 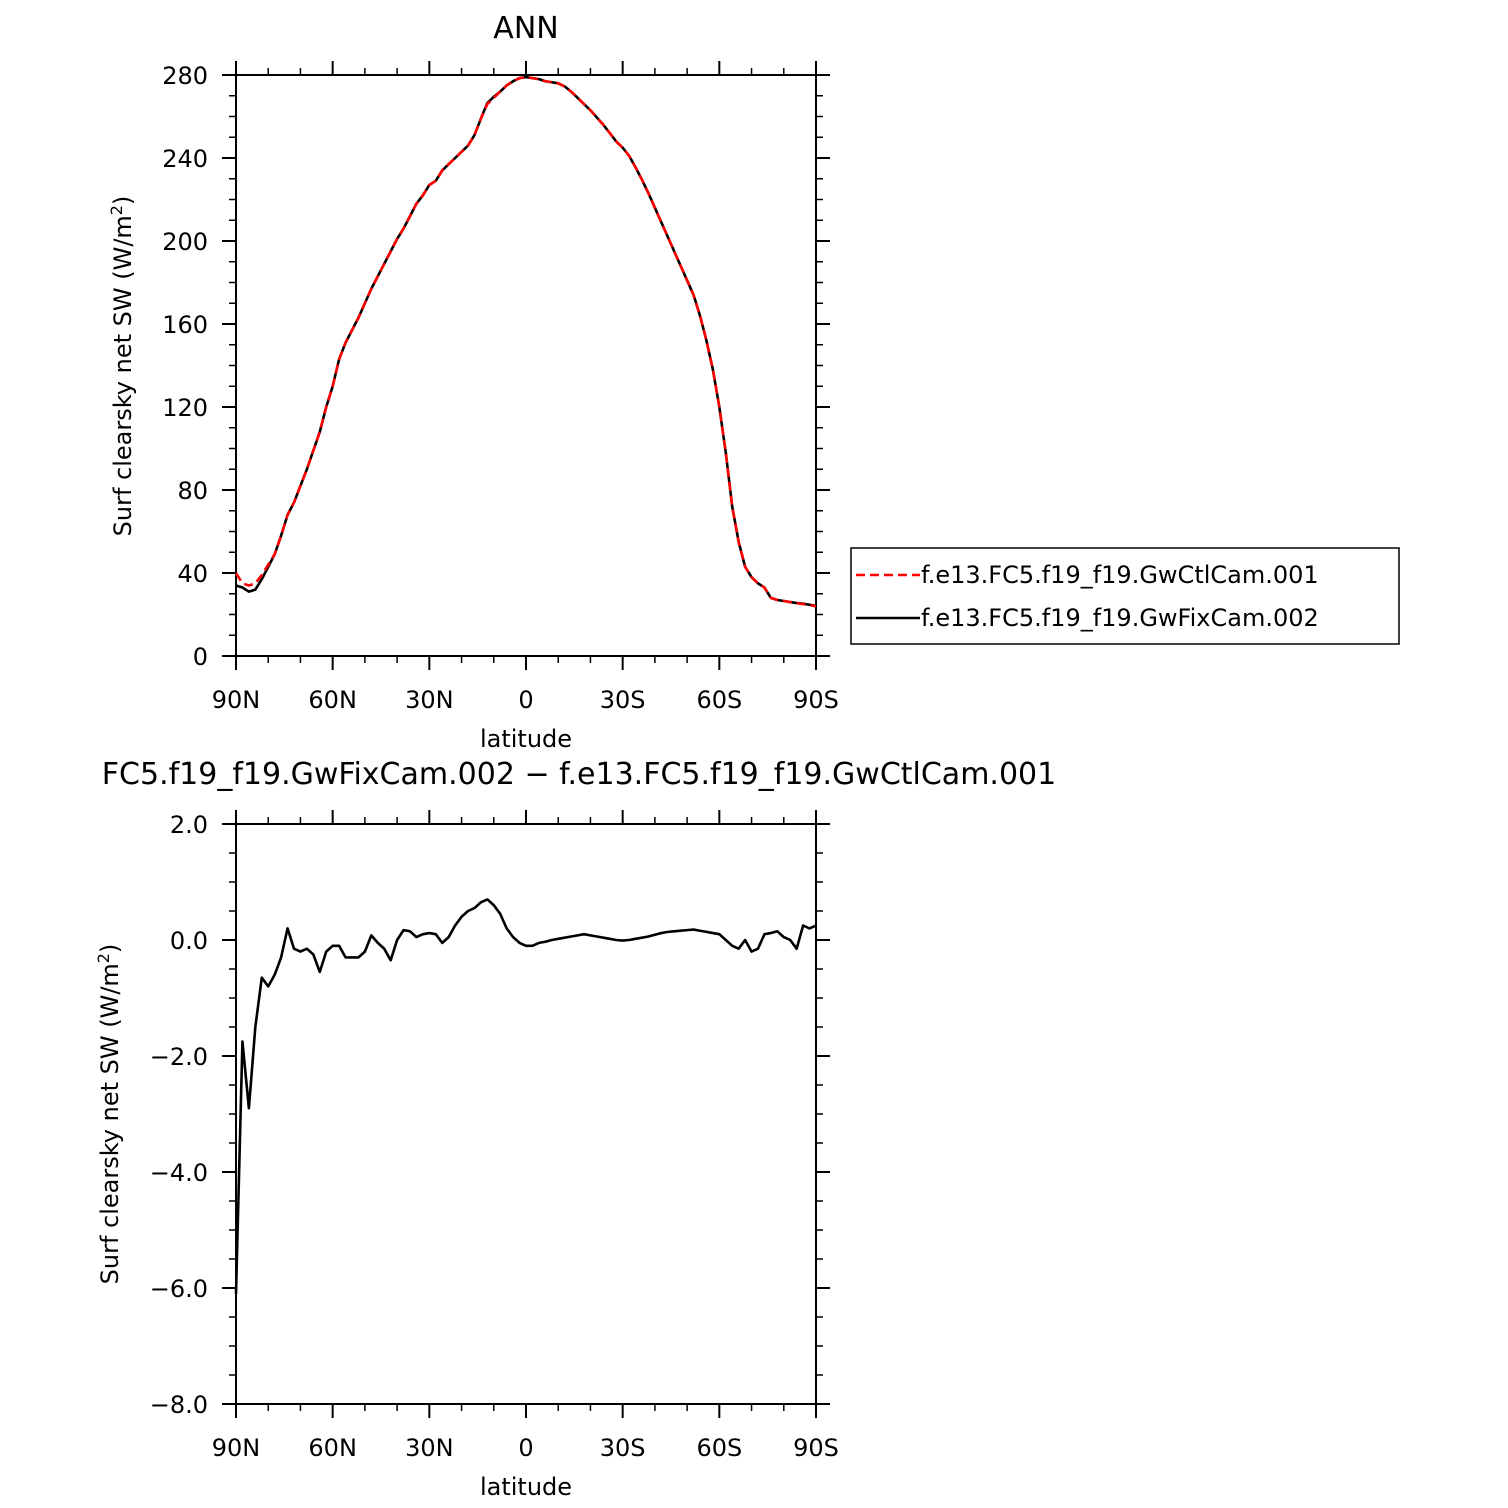 What do you see at coordinates (525, 1448) in the screenshot?
I see `bottom-chart-xtick-label: 0` at bounding box center [525, 1448].